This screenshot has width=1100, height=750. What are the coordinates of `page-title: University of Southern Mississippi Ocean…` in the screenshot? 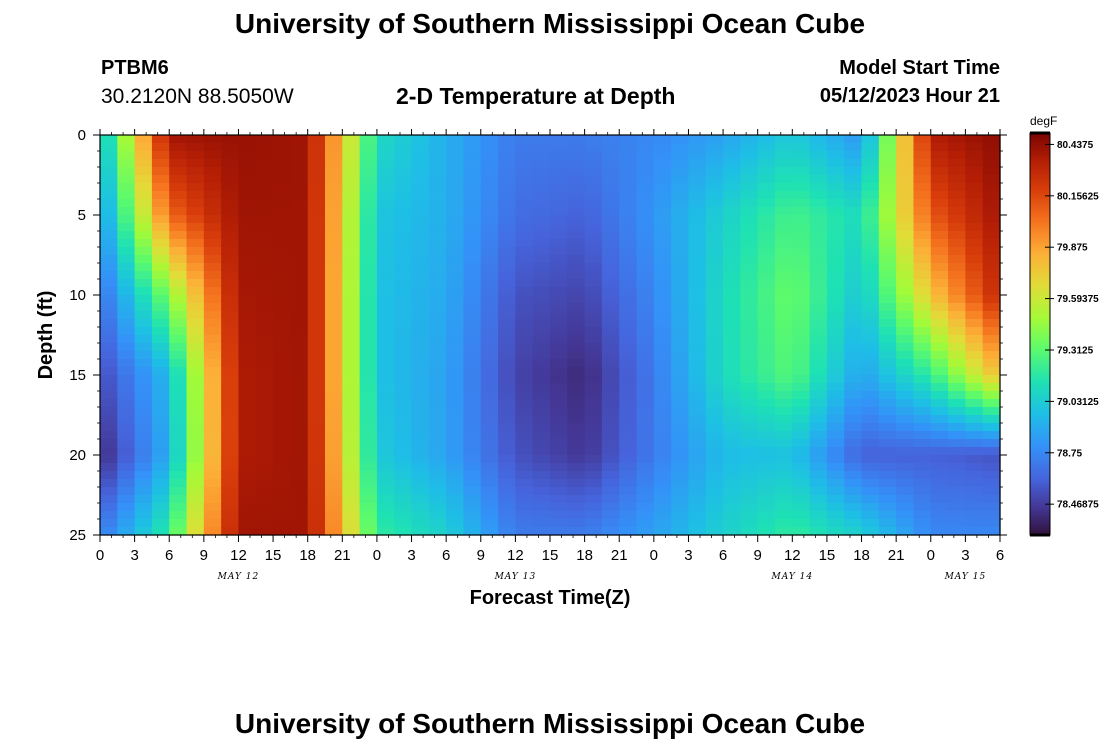 It's located at (550, 23).